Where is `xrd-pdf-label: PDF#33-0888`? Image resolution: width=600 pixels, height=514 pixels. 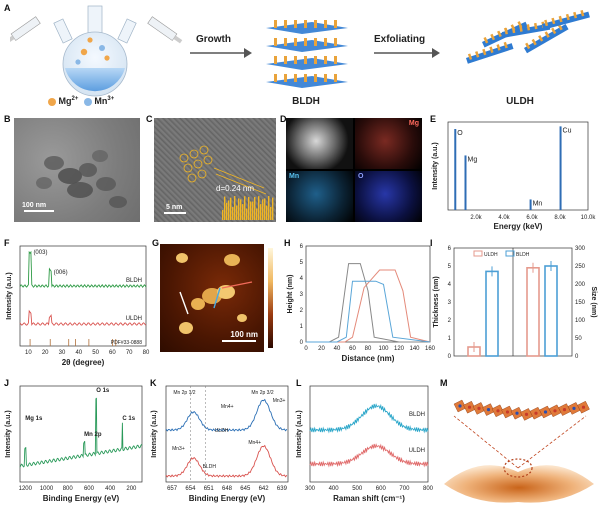 xrd-pdf-label: PDF#33-0888 is located at coordinates (126, 343).